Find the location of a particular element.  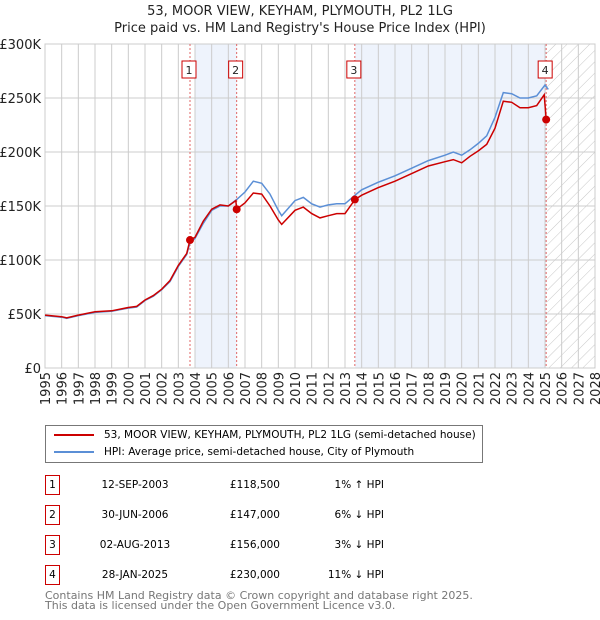

sale-2-label: 2 is located at coordinates (235, 70).